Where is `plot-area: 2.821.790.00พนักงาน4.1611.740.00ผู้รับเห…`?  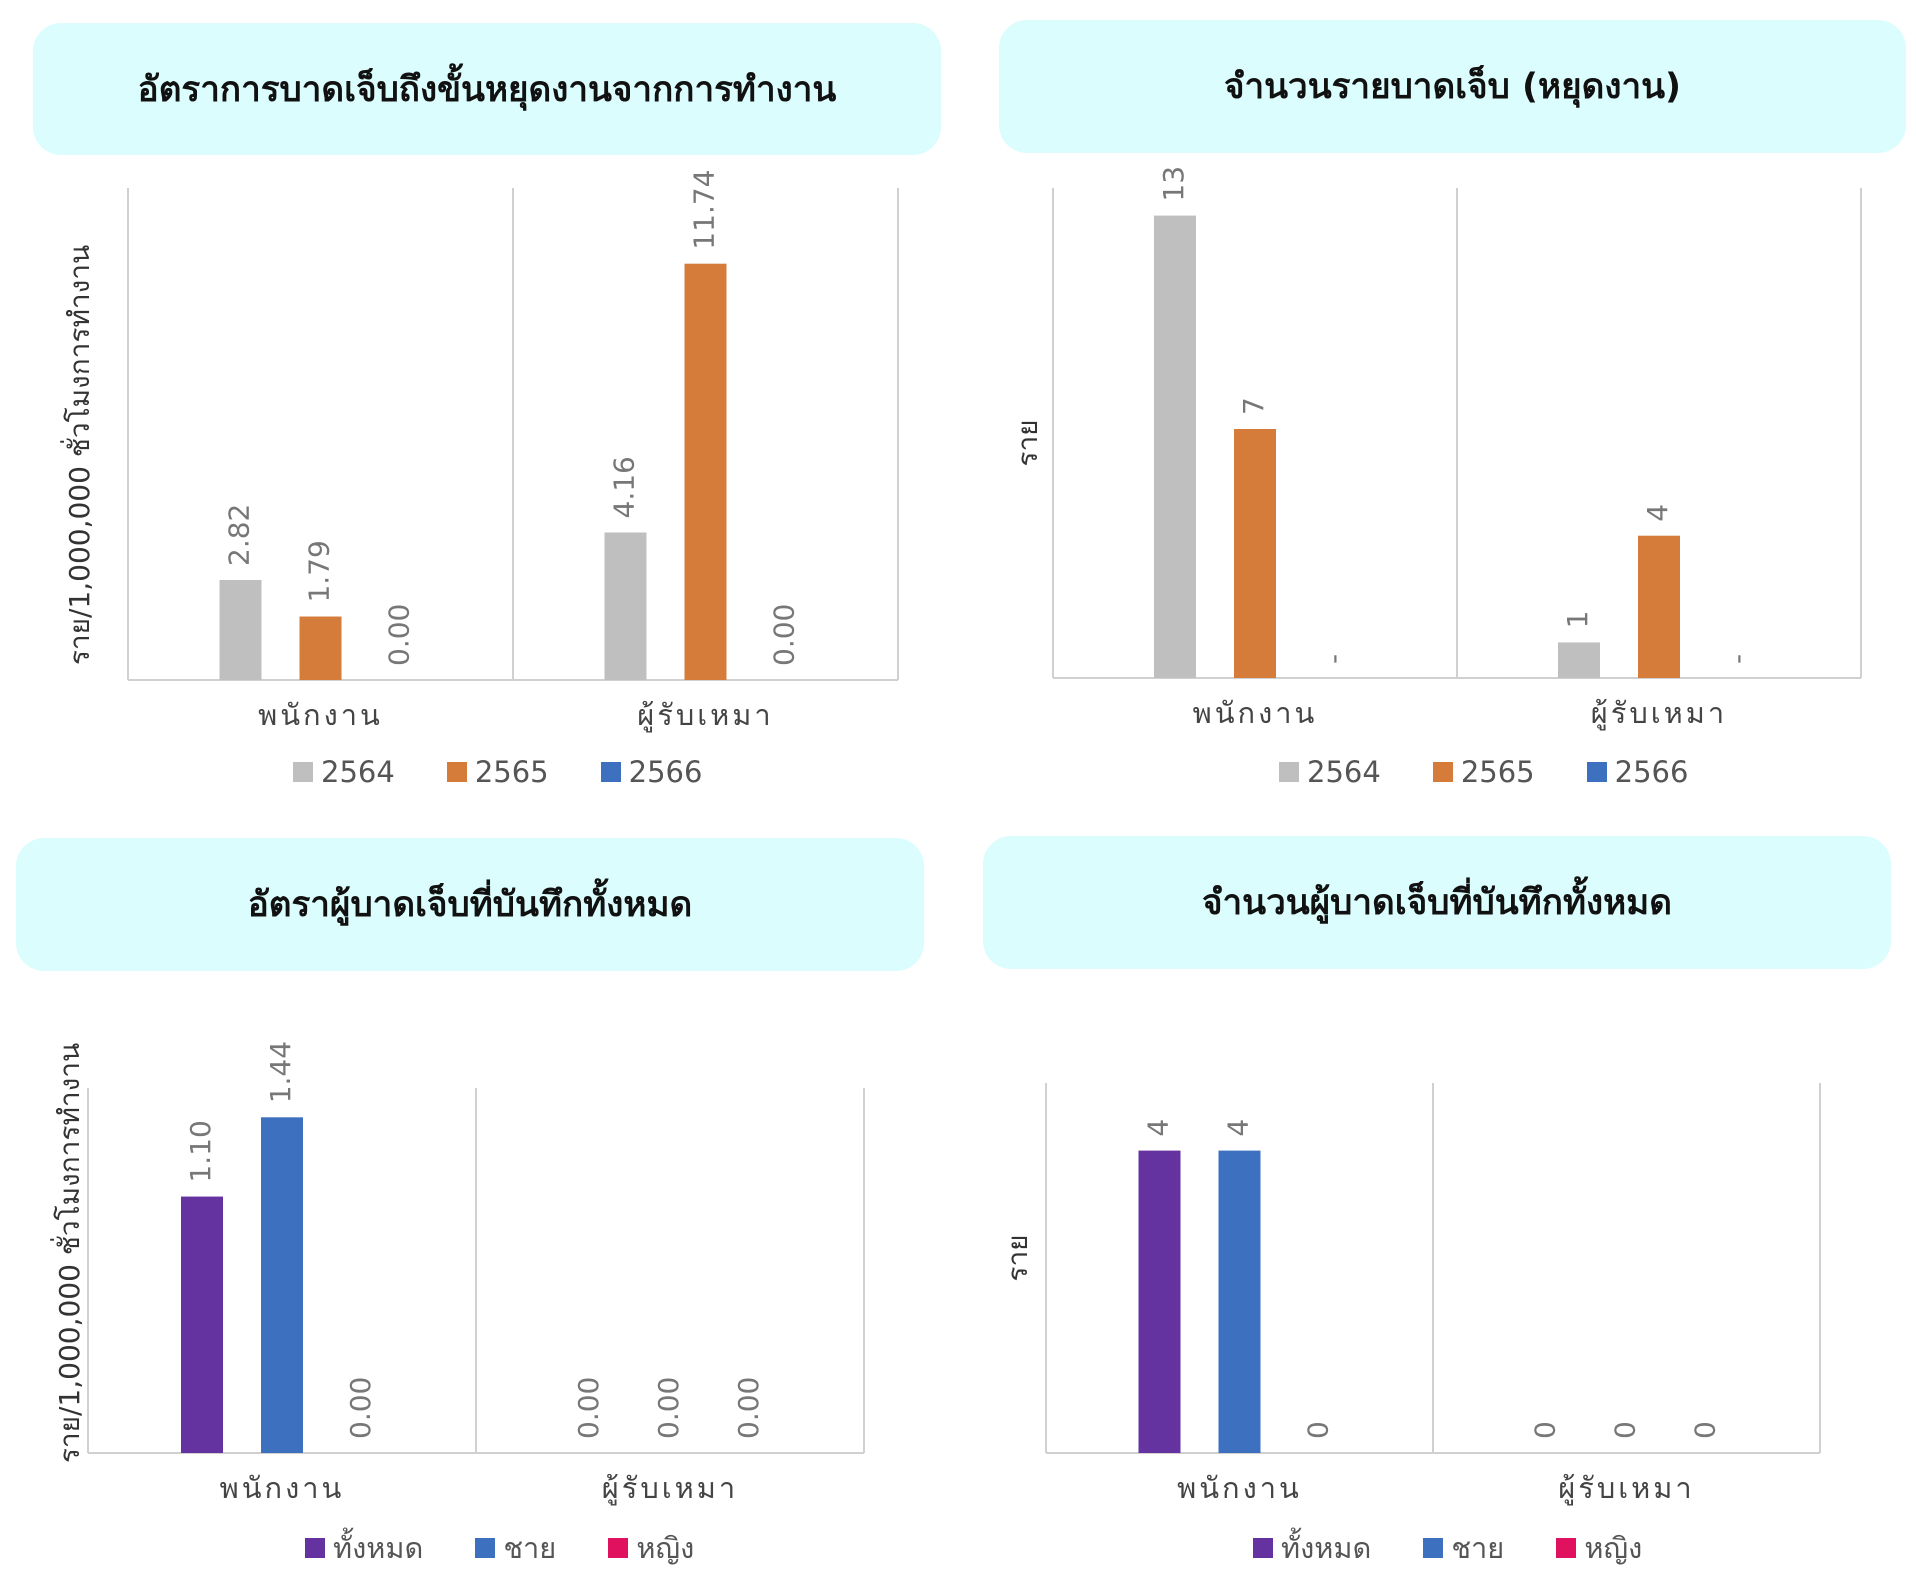 plot-area: 2.821.790.00พนักงาน4.1611.740.00ผู้รับเห… is located at coordinates (513, 451).